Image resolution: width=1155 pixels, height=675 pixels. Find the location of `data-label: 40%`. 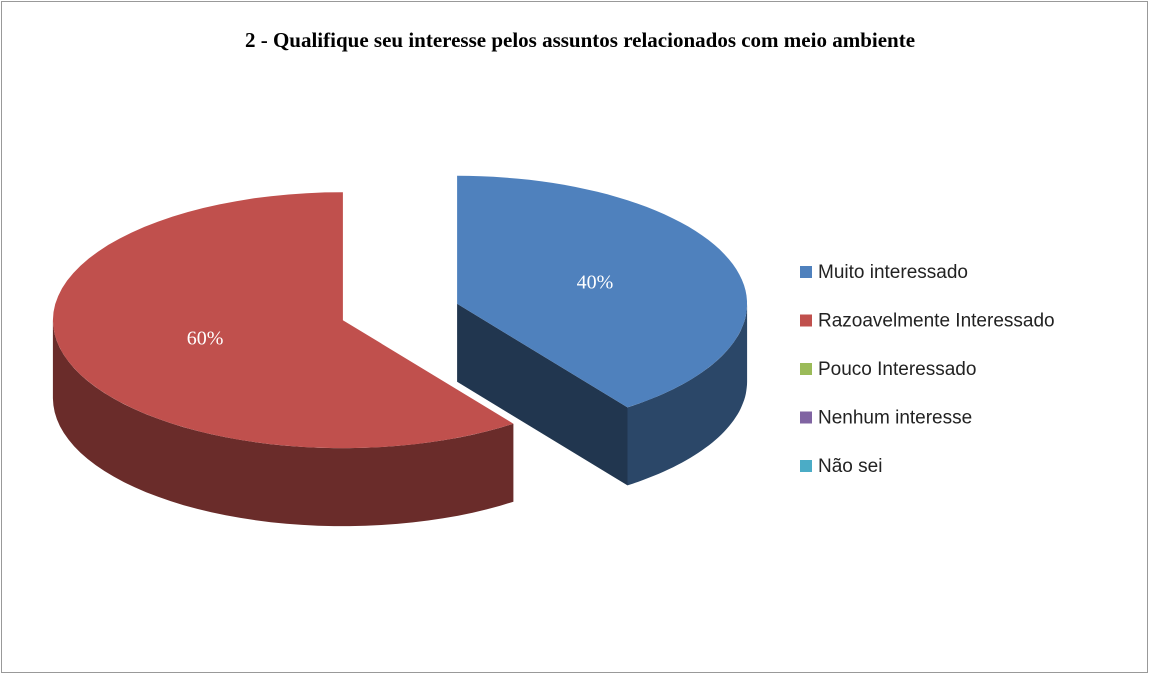

data-label: 40% is located at coordinates (595, 283).